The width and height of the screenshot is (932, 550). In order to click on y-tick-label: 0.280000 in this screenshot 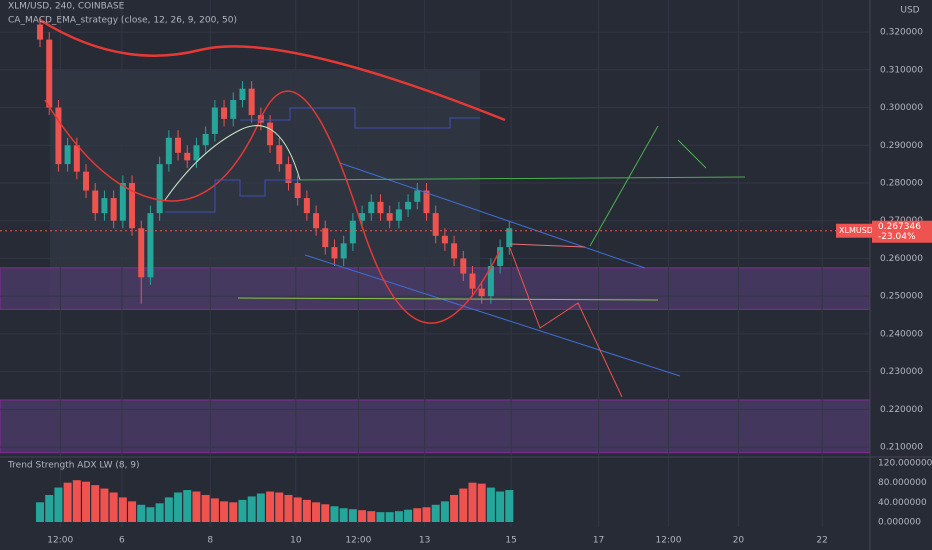, I will do `click(901, 183)`.